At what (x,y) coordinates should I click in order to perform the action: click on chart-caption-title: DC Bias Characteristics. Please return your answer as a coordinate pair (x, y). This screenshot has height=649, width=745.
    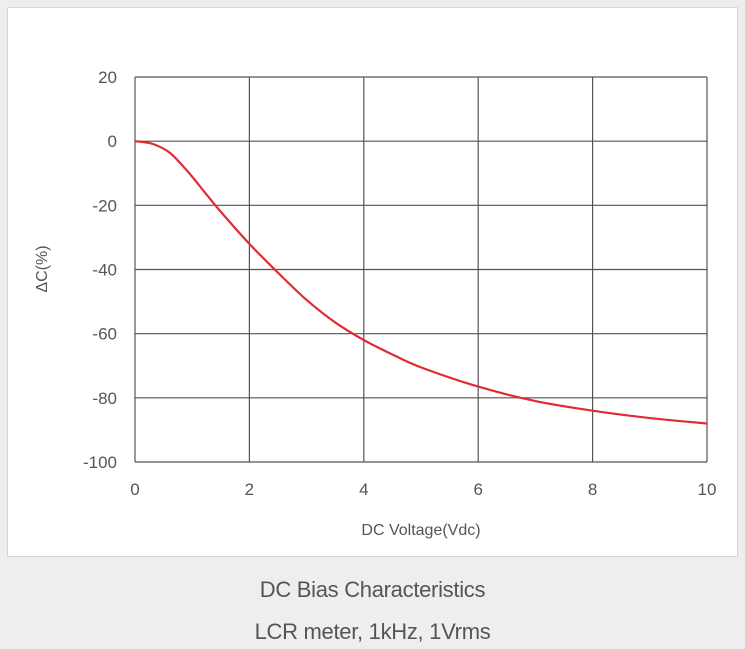
    Looking at the image, I should click on (372, 589).